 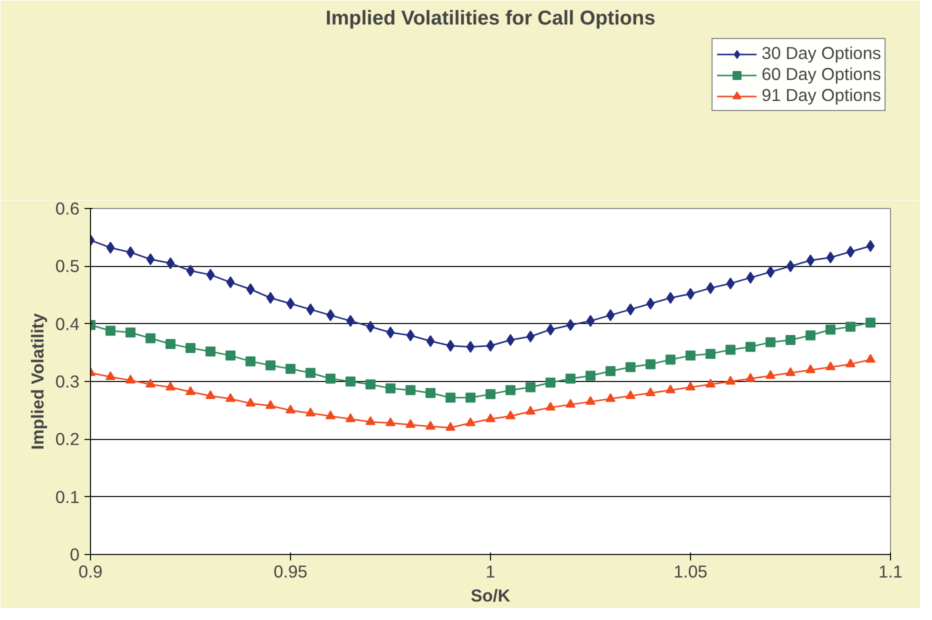 What do you see at coordinates (67, 266) in the screenshot?
I see `y-tick-label: 0.5` at bounding box center [67, 266].